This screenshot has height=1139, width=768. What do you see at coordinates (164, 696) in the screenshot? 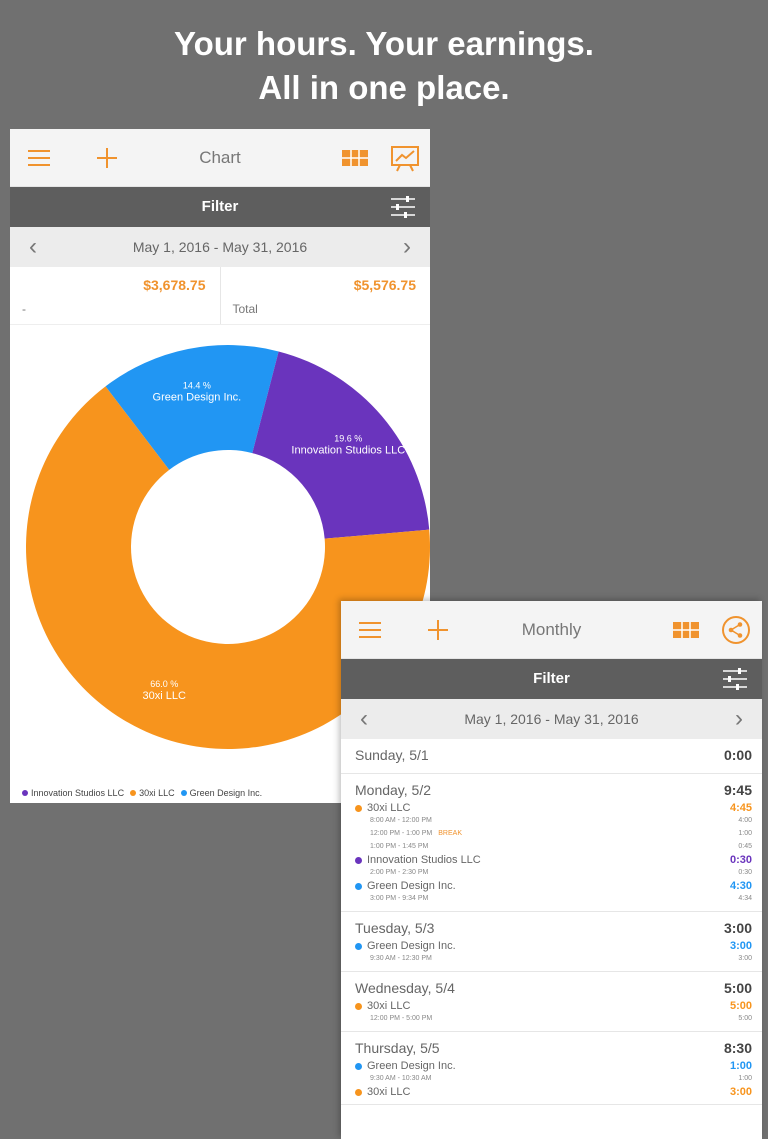
I see `slice-name-label: 30xi LLC` at bounding box center [164, 696].